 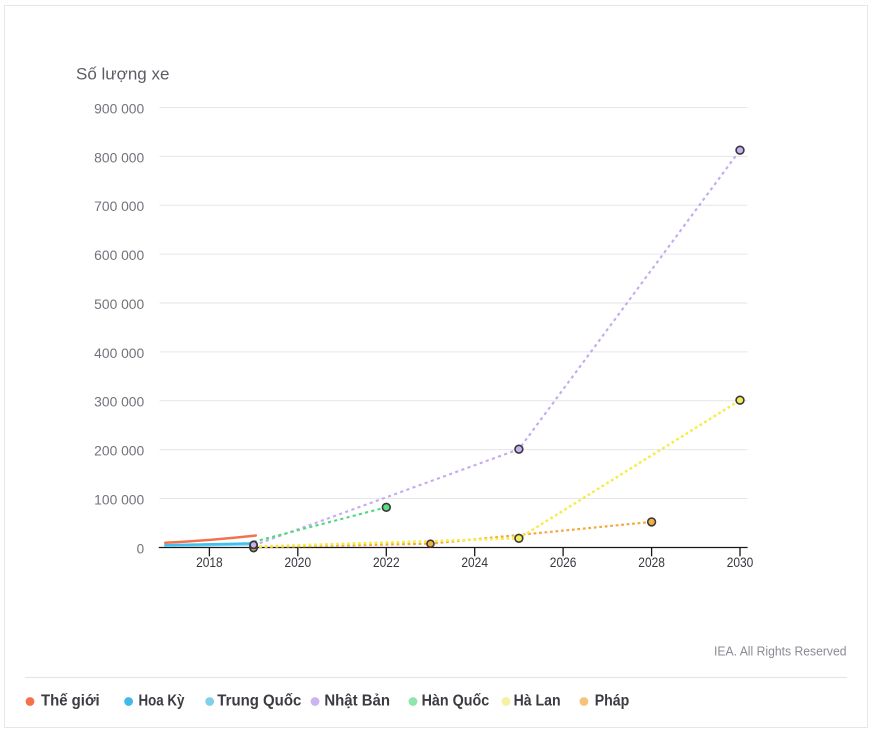 I want to click on svg-text: 600 000, so click(x=119, y=255).